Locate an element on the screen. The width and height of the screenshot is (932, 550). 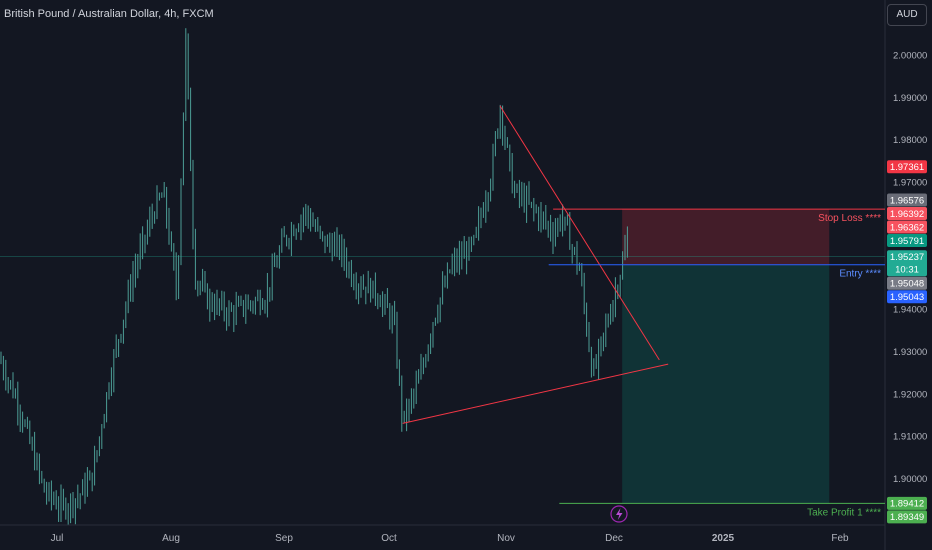
stop-loss-label: Stop Loss **** is located at coordinates (849, 218).